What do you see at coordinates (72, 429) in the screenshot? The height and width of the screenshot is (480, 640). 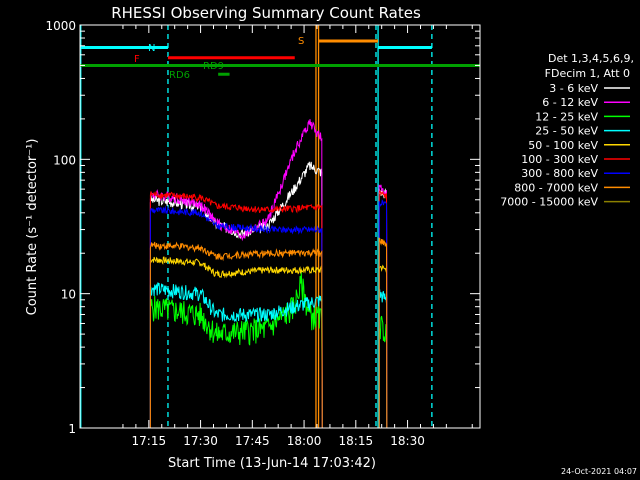 I see `y-tick-label: 1` at bounding box center [72, 429].